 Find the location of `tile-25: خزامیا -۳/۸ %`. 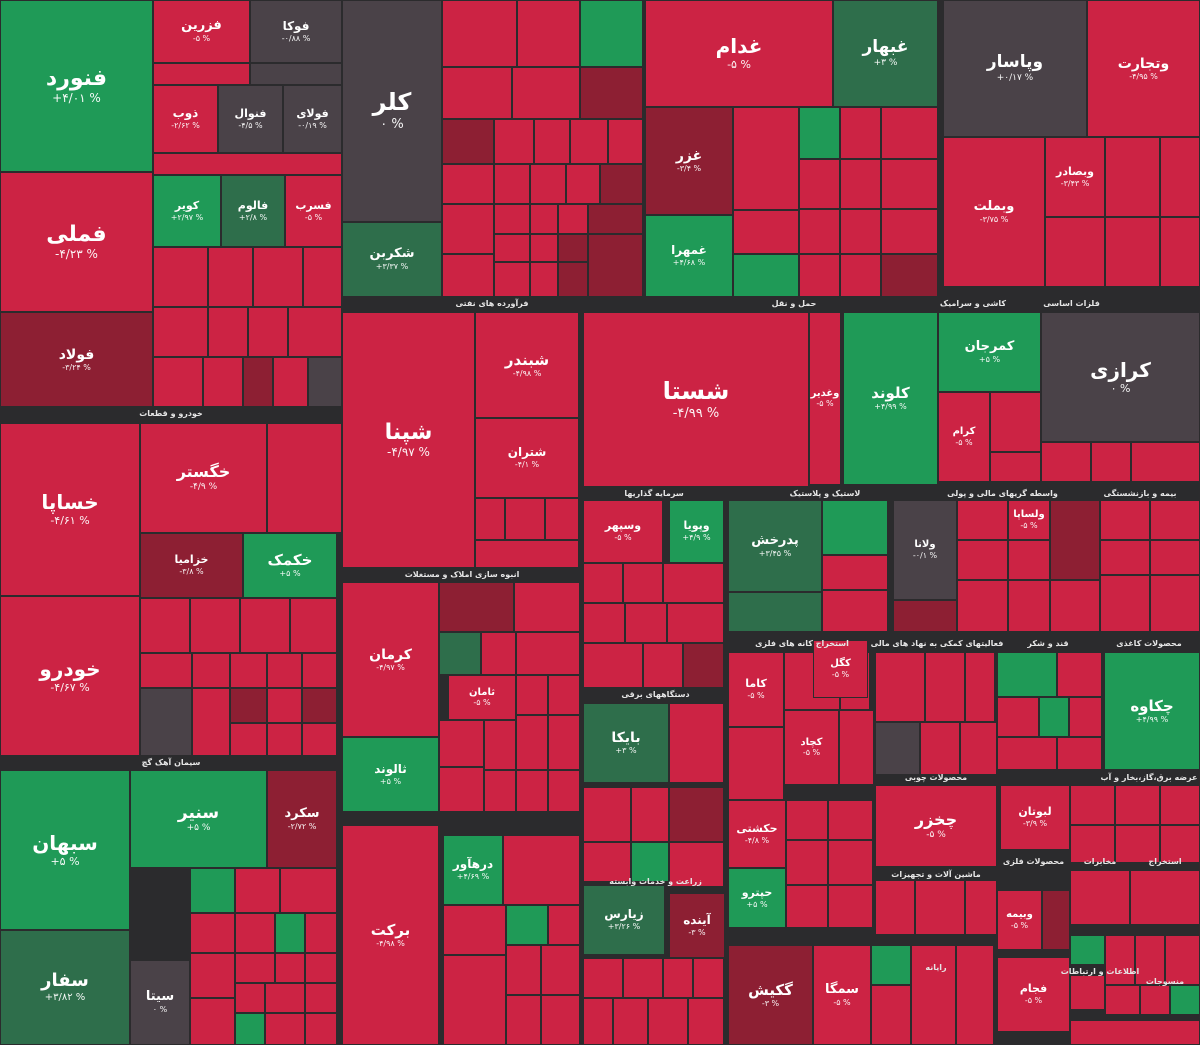

tile-25: خزامیا -۳/۸ % is located at coordinates (191, 565).